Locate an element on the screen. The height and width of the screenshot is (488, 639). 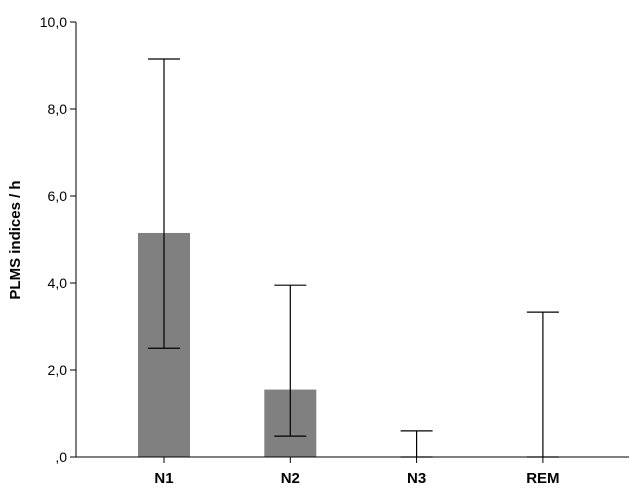
y-tick-label-1: 2,0 is located at coordinates (58, 370).